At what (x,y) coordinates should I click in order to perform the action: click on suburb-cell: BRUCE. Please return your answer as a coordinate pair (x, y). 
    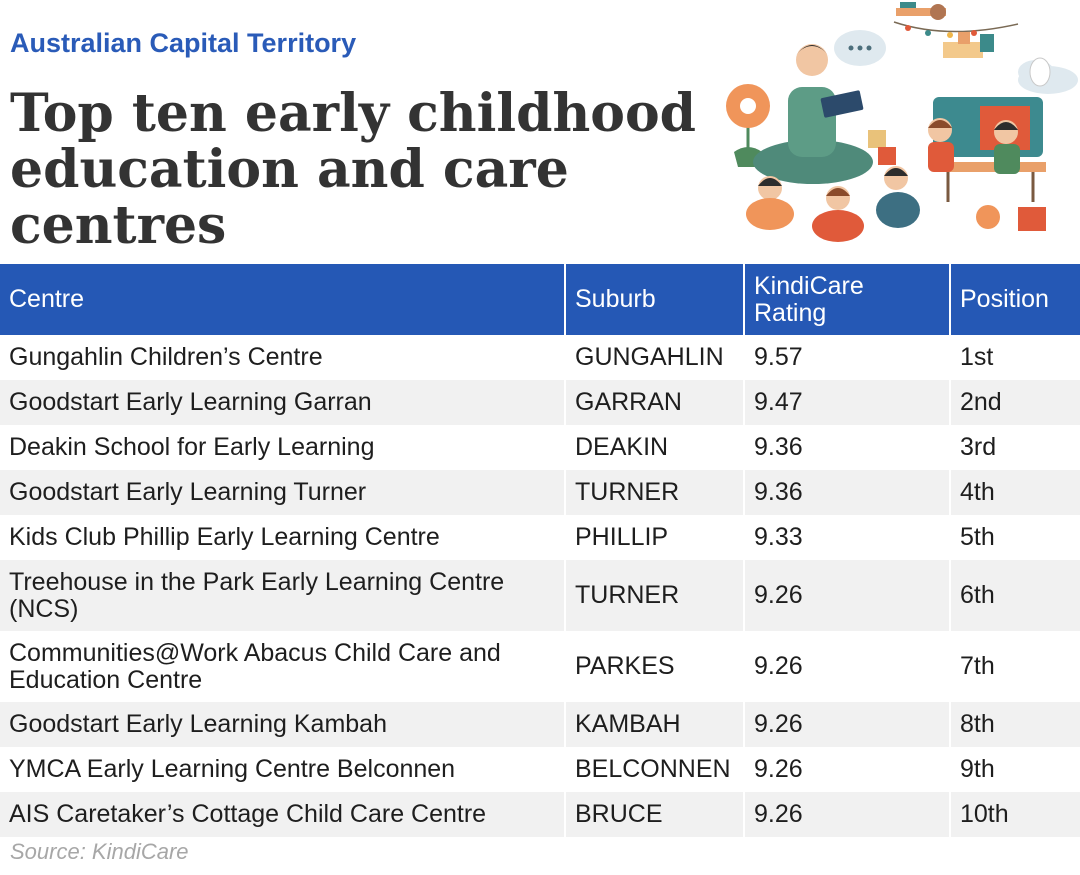
    Looking at the image, I should click on (655, 814).